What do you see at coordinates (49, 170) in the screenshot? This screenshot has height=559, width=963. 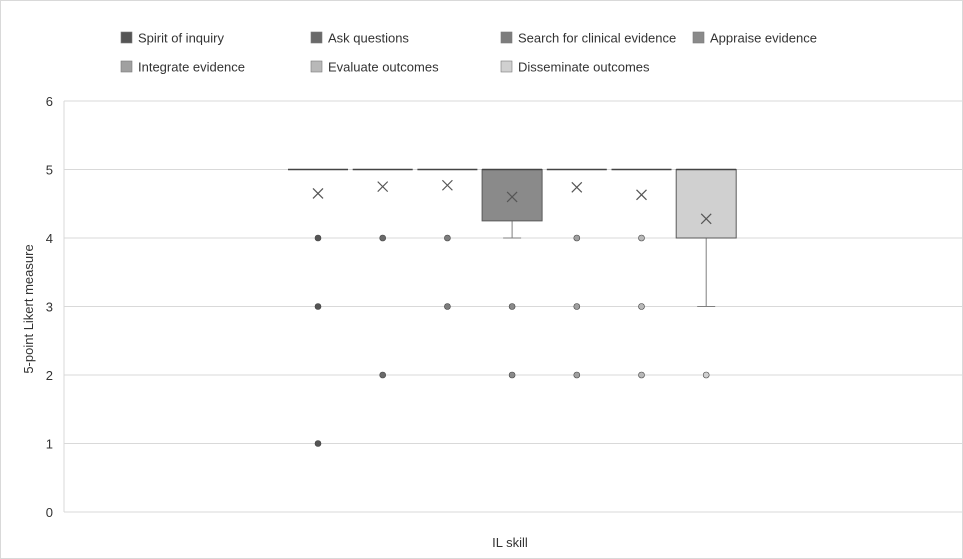 I see `y-tick-label: 5` at bounding box center [49, 170].